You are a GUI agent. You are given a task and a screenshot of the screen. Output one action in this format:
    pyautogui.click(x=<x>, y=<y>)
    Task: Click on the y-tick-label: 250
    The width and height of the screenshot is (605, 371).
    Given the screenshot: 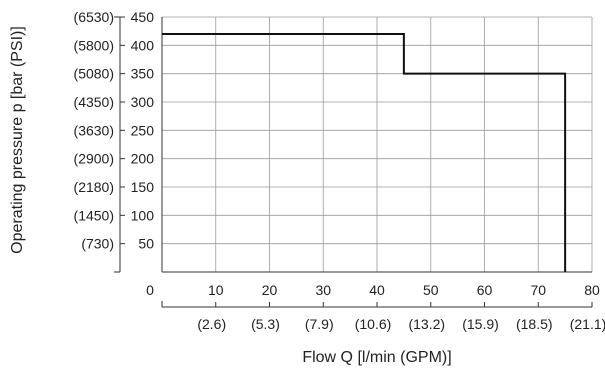 What is the action you would take?
    pyautogui.click(x=143, y=130)
    